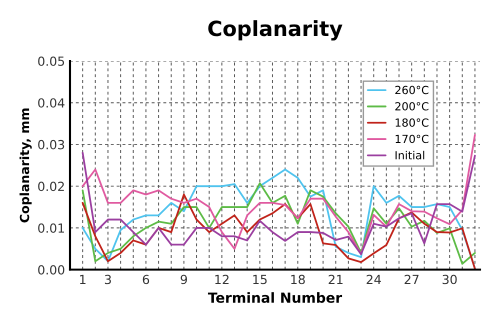 The height and width of the screenshot is (321, 500). Describe the element at coordinates (51, 187) in the screenshot. I see `y-tick-label: 0.02` at that location.